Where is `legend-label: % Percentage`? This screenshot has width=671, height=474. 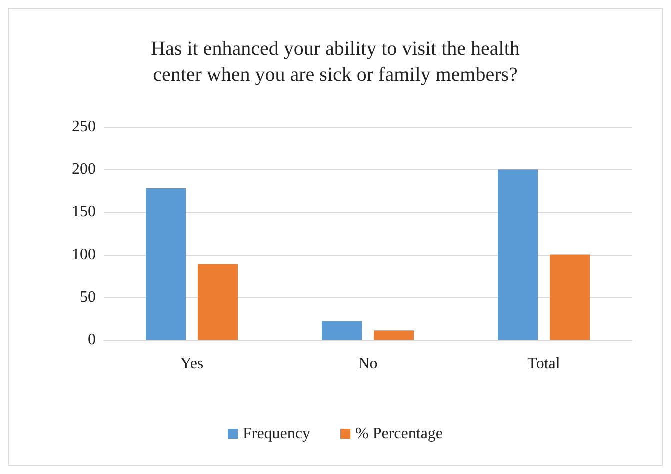
legend-label: % Percentage is located at coordinates (400, 434).